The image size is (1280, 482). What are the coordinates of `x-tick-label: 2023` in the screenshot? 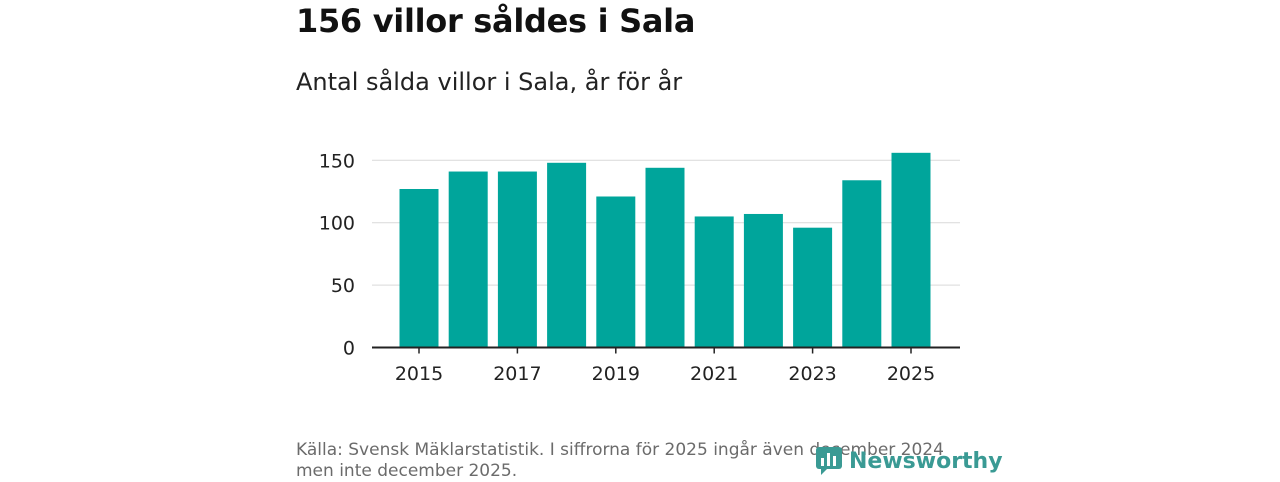 It's located at (812, 374).